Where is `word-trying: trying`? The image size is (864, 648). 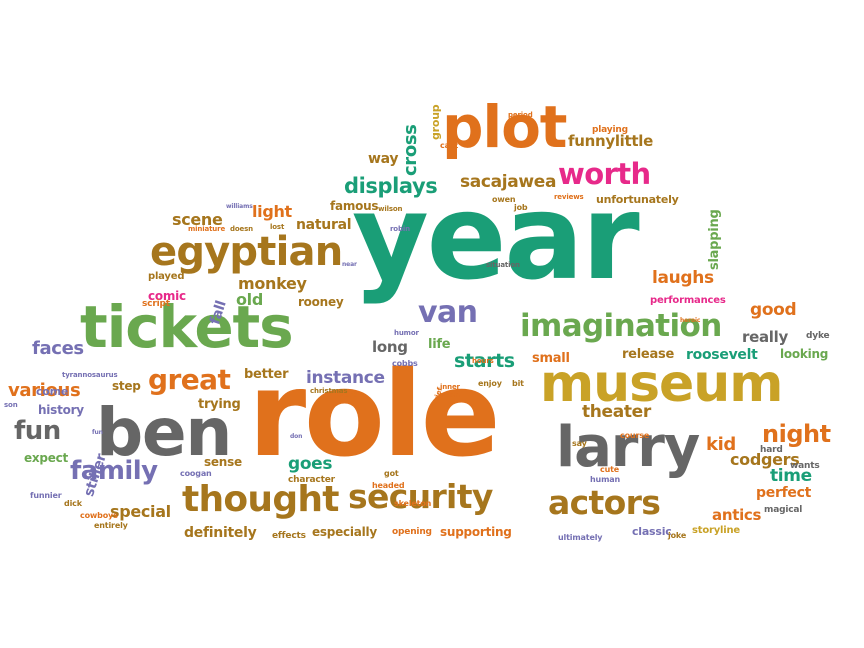
word-trying: trying is located at coordinates (219, 404).